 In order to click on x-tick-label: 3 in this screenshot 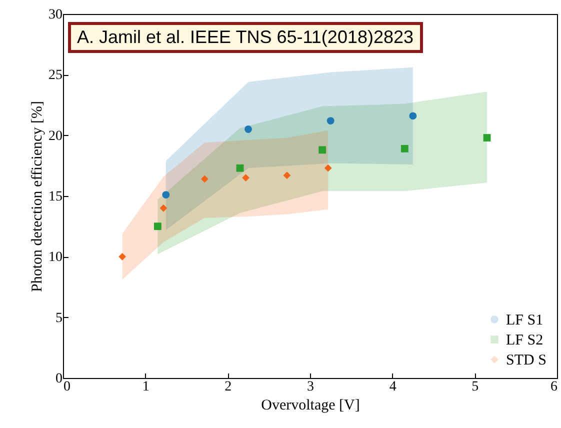, I will do `click(310, 387)`.